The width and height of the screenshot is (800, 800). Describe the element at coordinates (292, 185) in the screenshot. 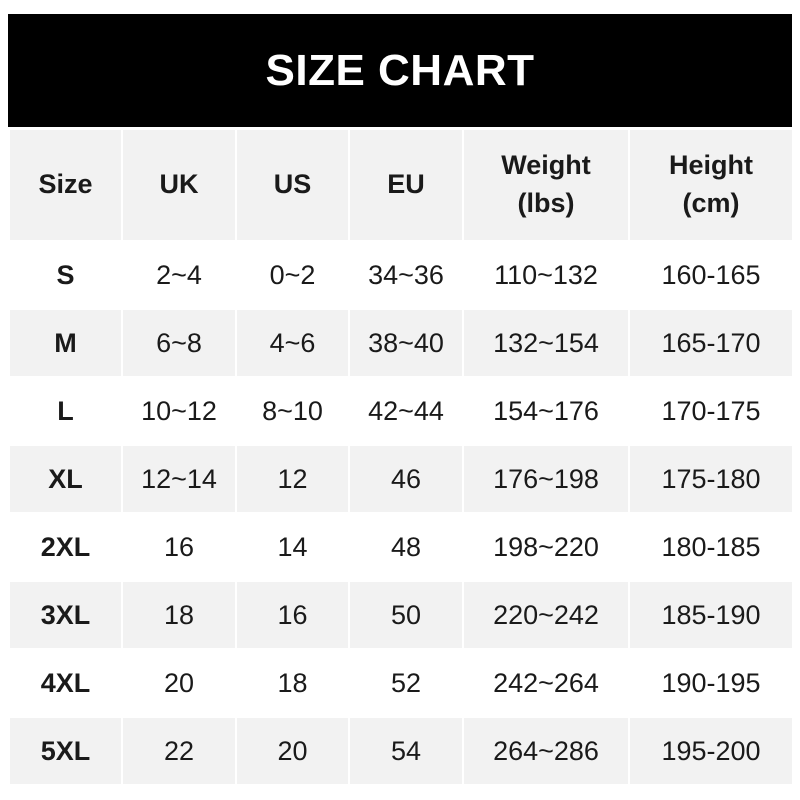

I see `column-header: US` at that location.